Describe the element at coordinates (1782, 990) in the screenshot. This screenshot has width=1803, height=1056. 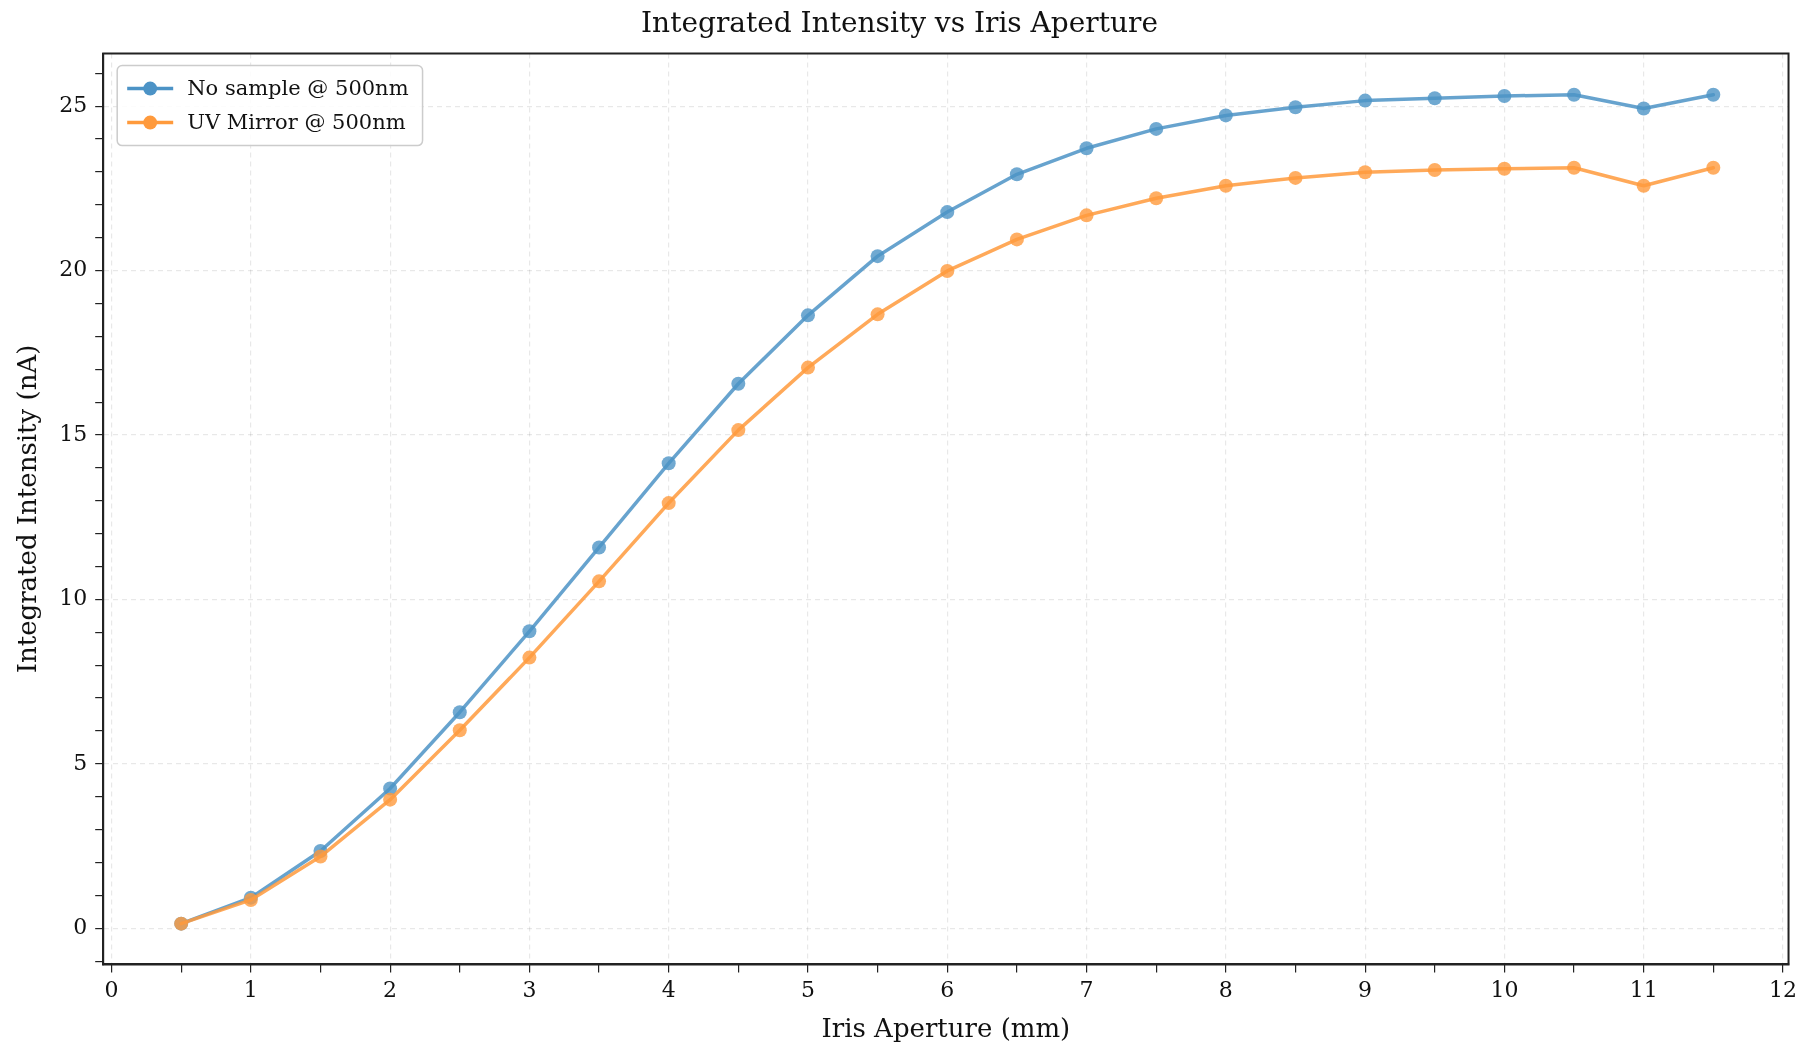
I see `x-tick-label: 12` at that location.